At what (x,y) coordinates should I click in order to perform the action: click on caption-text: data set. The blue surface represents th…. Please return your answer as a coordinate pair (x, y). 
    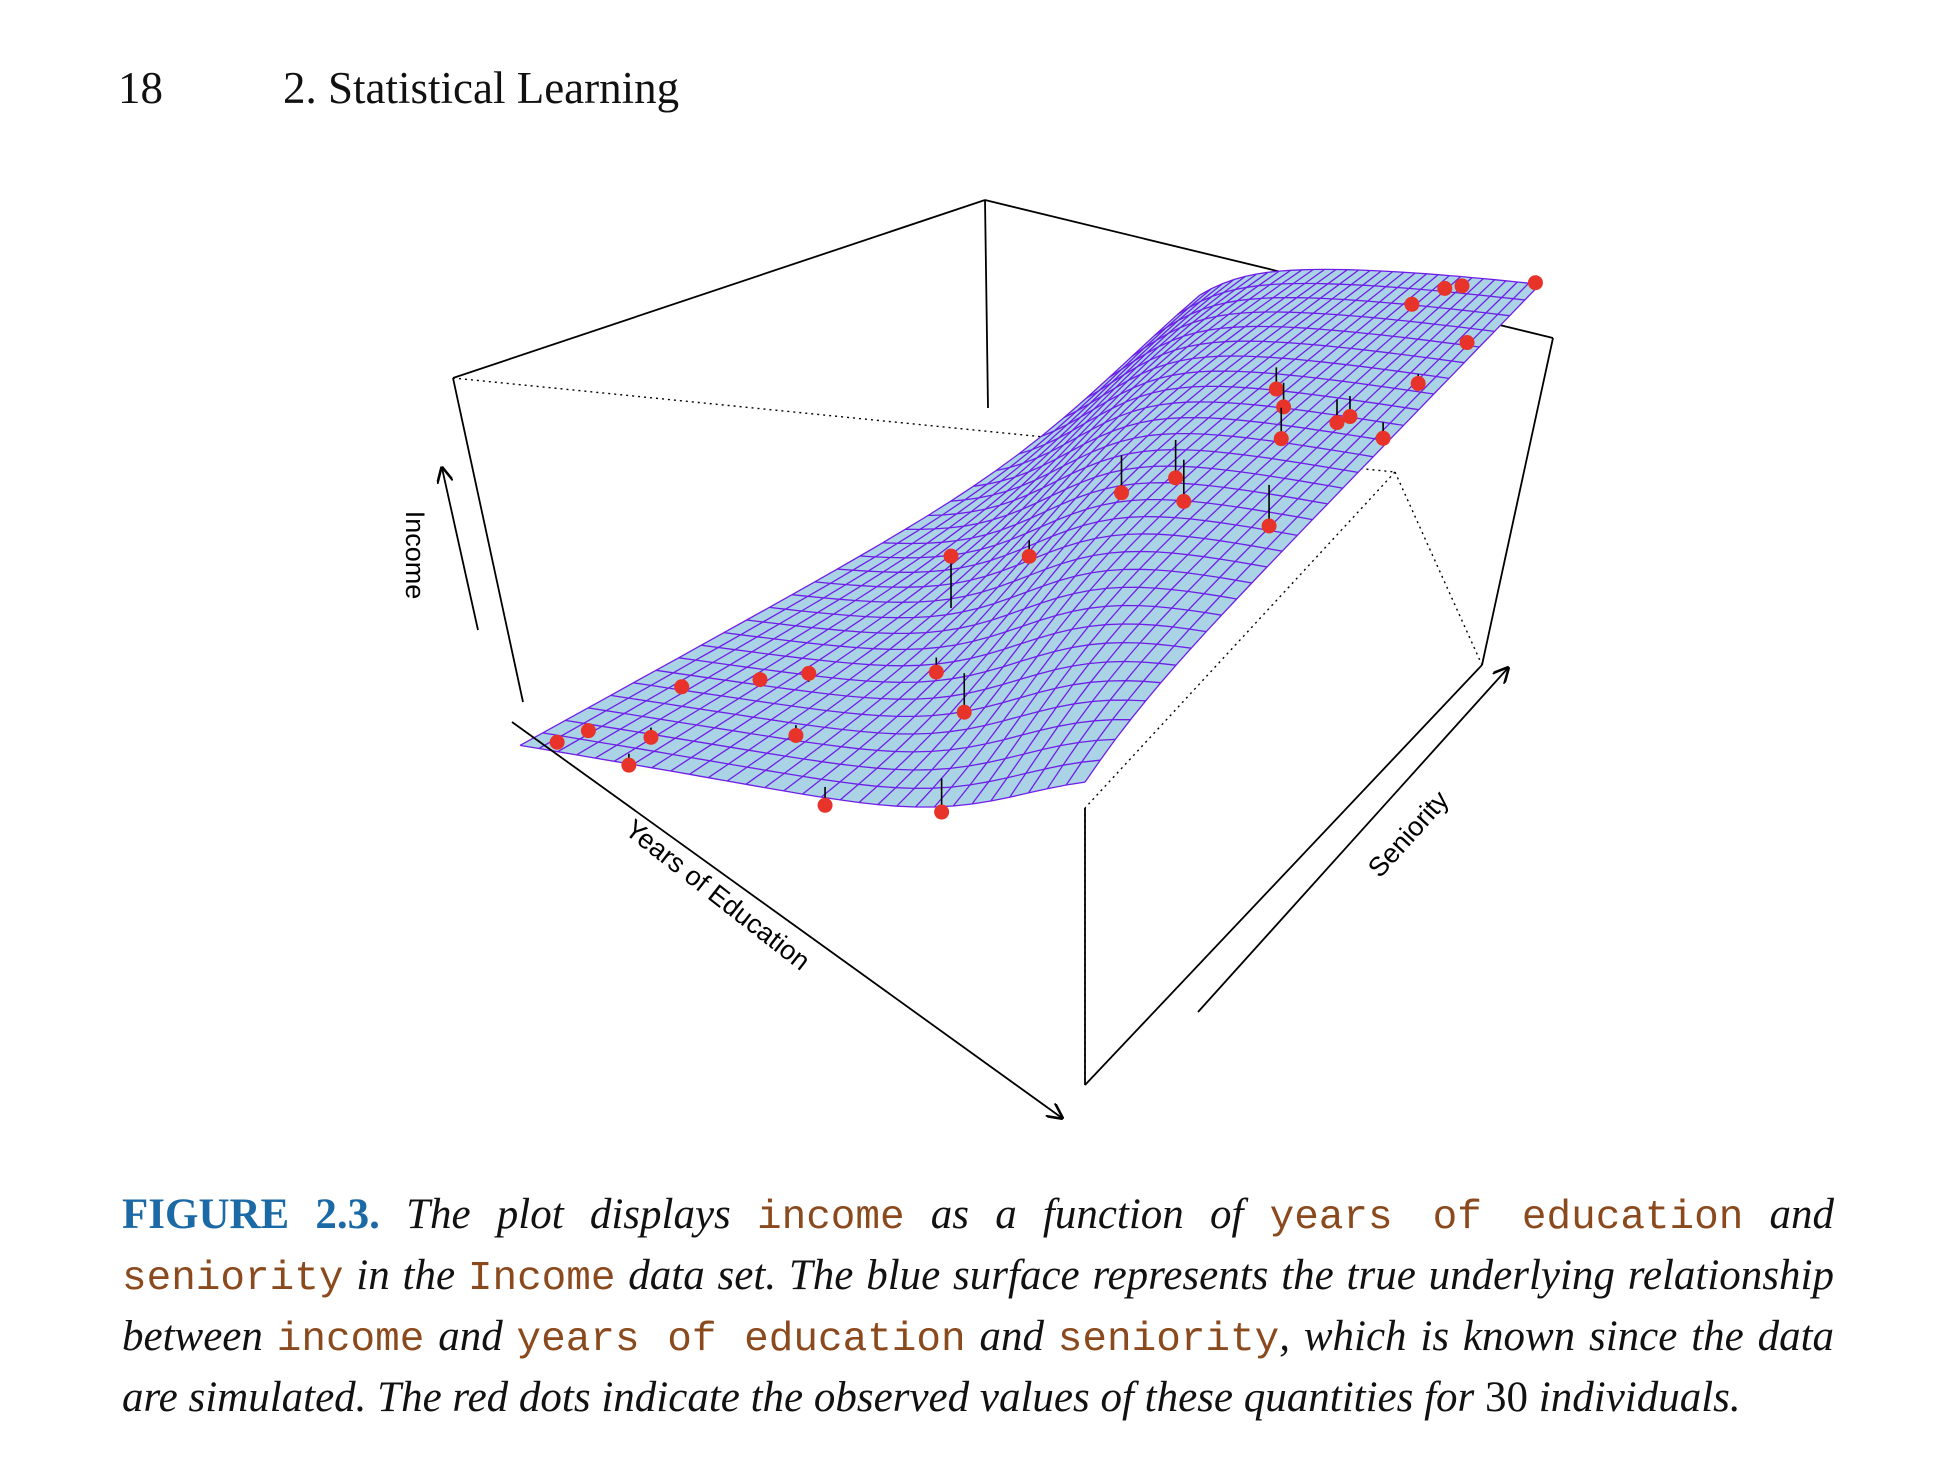
    Looking at the image, I should click on (978, 1306).